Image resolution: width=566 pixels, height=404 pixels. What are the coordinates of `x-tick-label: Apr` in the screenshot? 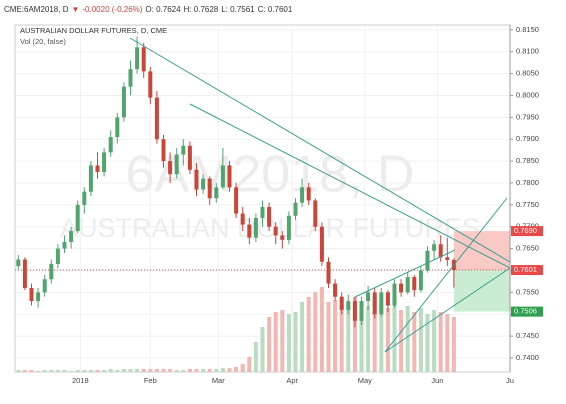 It's located at (292, 380).